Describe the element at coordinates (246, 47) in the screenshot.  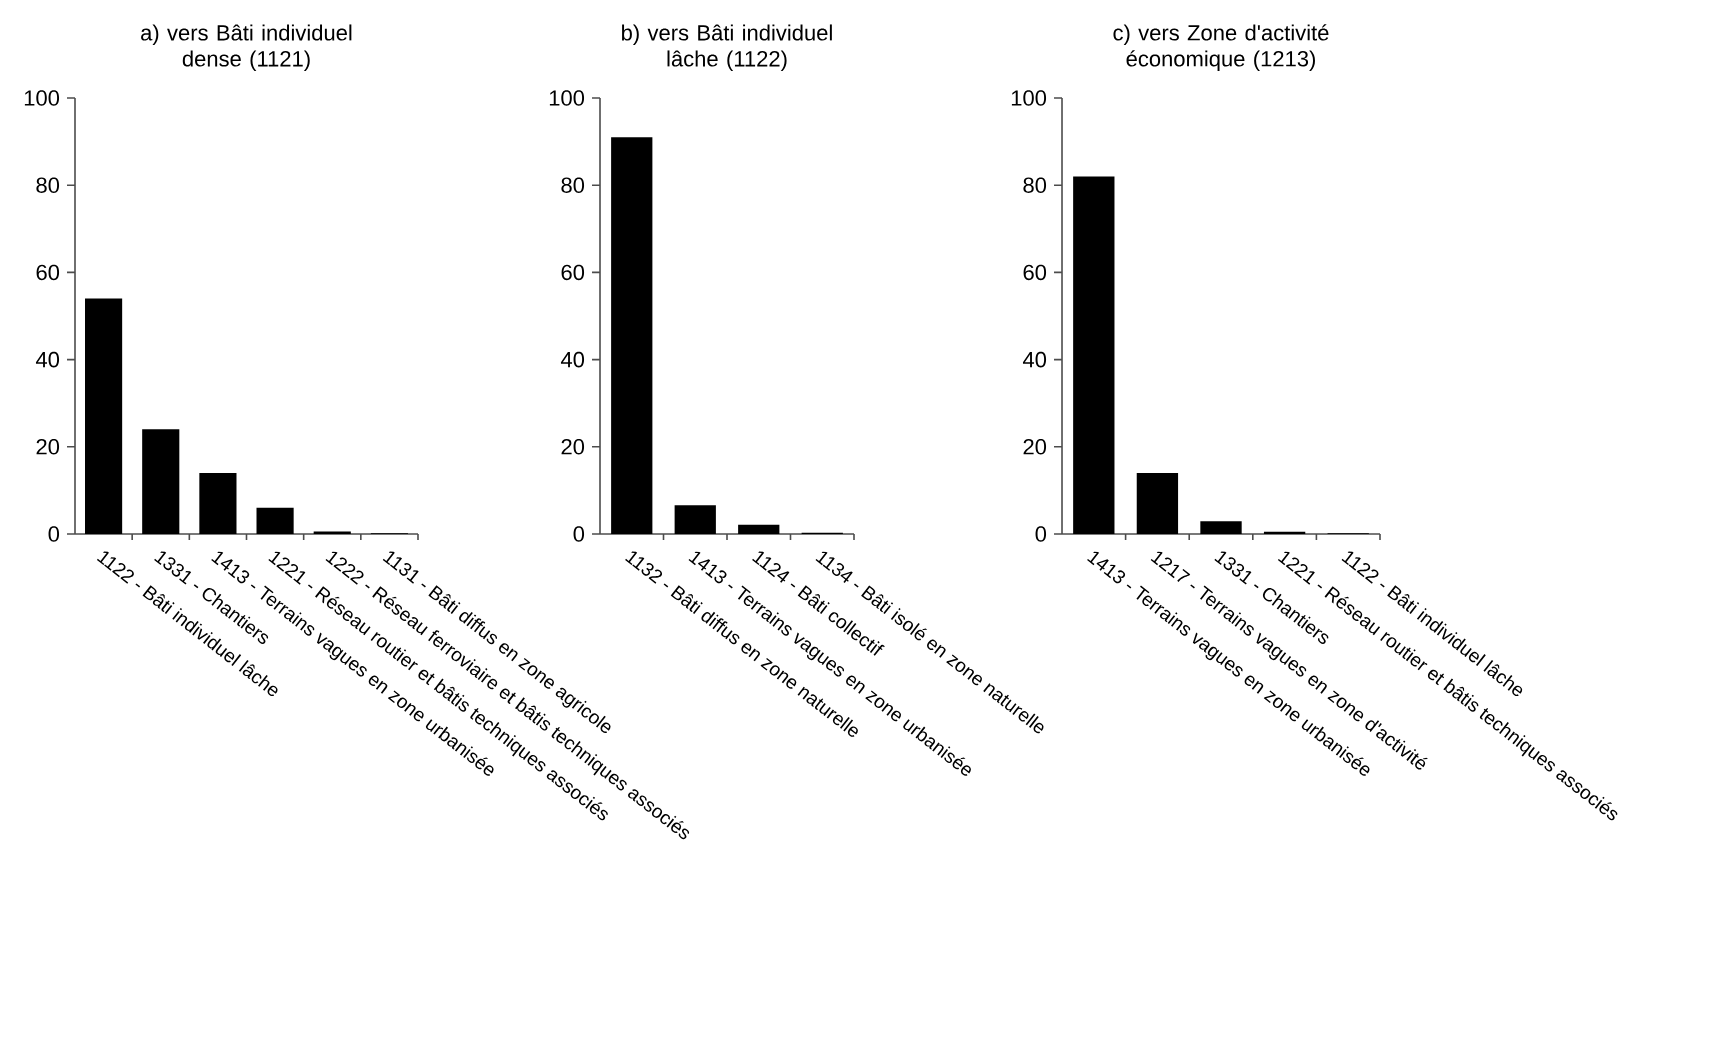
I see `chart-title: a) vers Bâti individuel dense (1121)` at that location.